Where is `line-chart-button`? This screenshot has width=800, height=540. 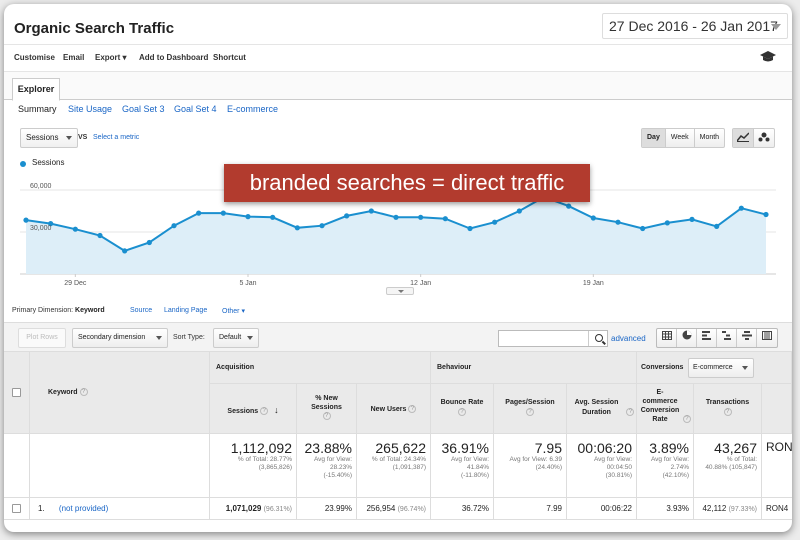
line-chart-button is located at coordinates (743, 138).